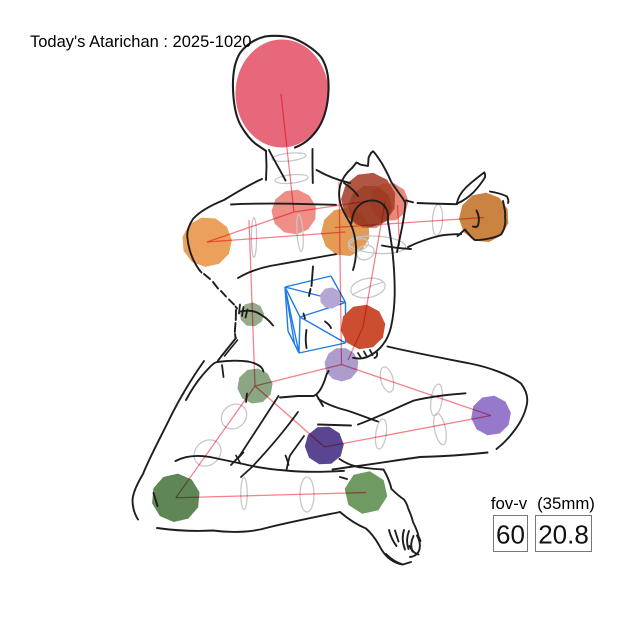 This screenshot has height=635, width=630. I want to click on svg-text: 60, so click(510, 535).